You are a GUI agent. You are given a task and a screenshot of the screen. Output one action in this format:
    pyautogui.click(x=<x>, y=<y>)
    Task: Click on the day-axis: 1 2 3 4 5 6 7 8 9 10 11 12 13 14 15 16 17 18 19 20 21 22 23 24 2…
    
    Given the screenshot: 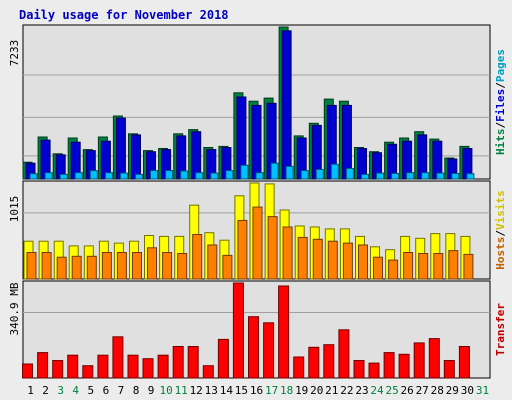 What is the action you would take?
    pyautogui.click(x=258, y=390)
    